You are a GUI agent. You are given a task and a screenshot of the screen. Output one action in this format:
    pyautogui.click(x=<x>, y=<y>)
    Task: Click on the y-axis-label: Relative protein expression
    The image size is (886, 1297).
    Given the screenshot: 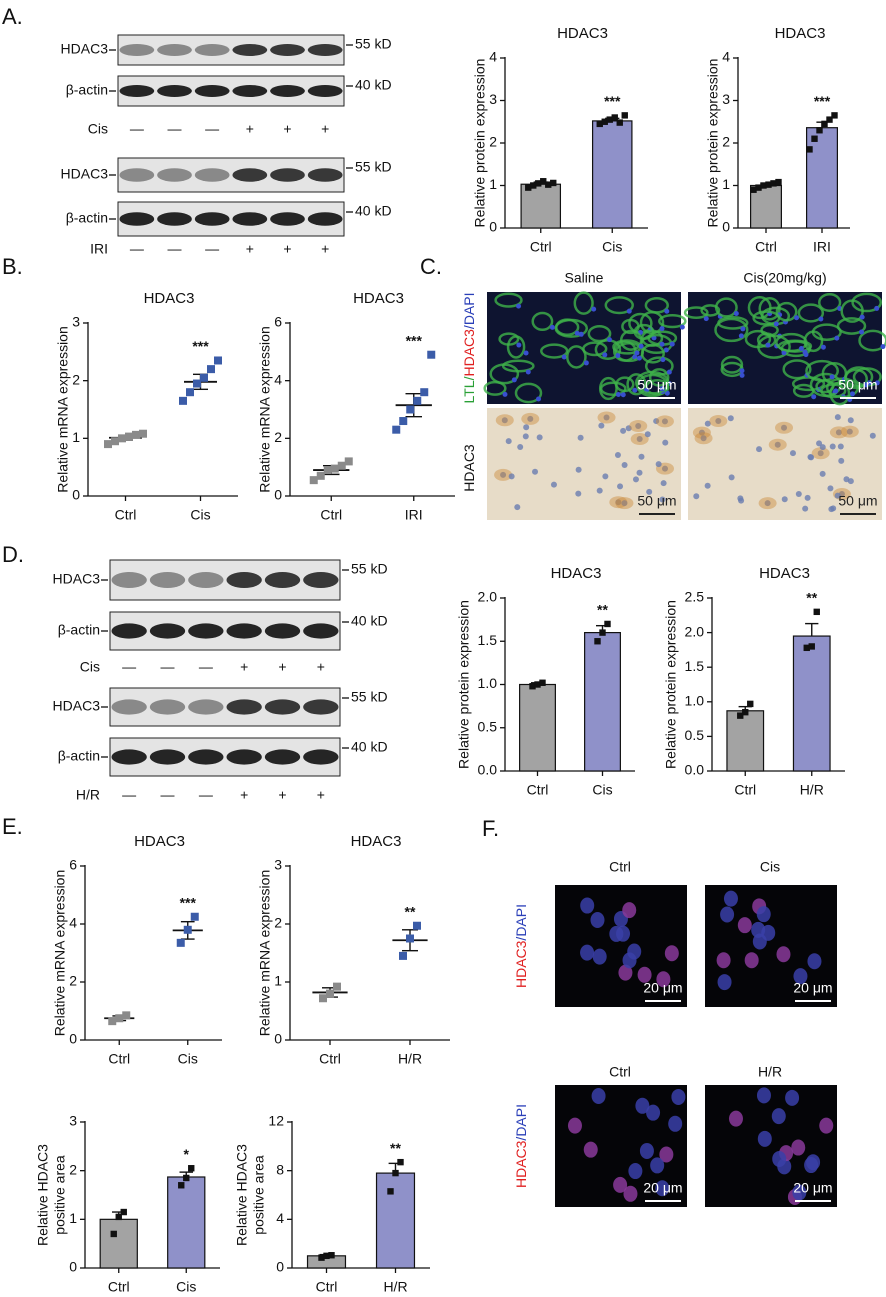 What is the action you would take?
    pyautogui.click(x=671, y=684)
    